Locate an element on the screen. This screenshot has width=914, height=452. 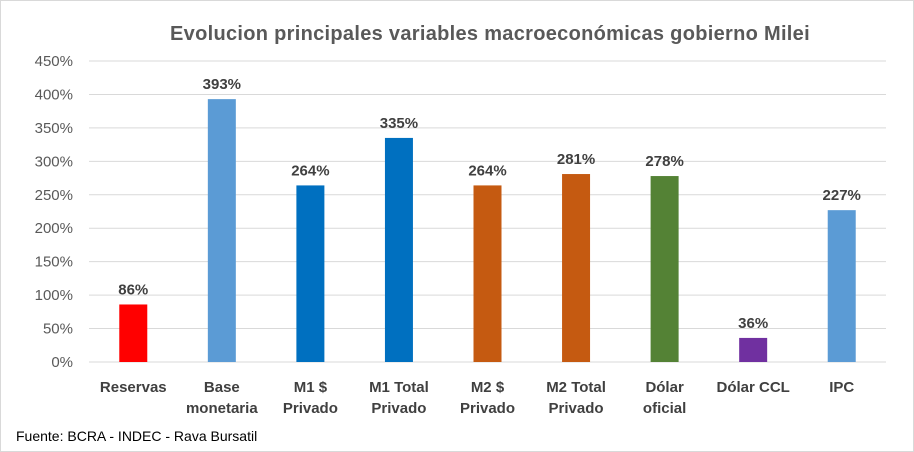
data-label: 281% is located at coordinates (576, 159).